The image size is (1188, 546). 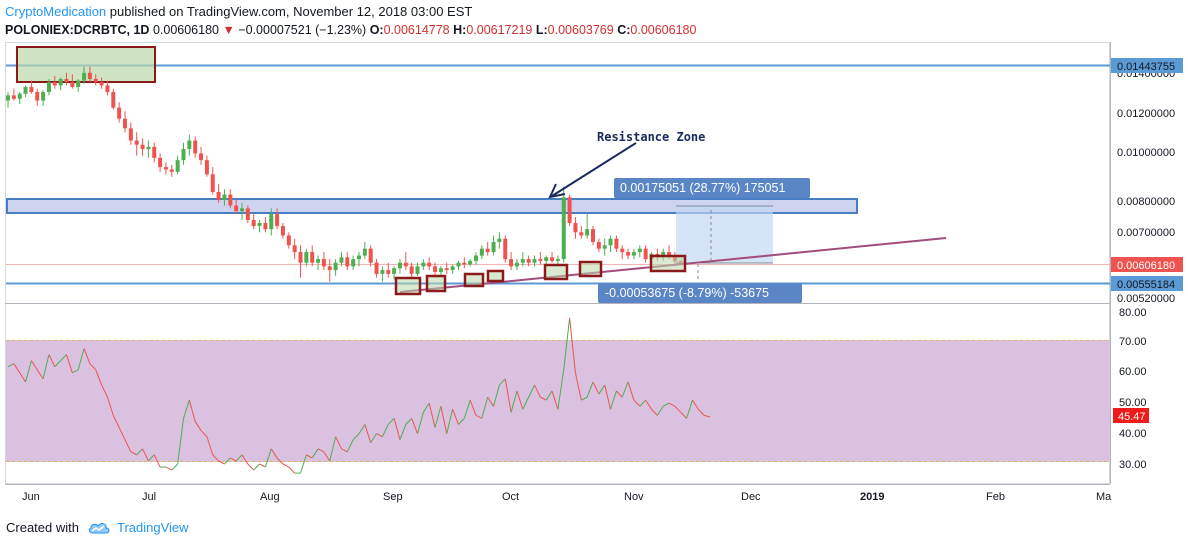 I want to click on projection-box, so click(x=724, y=234).